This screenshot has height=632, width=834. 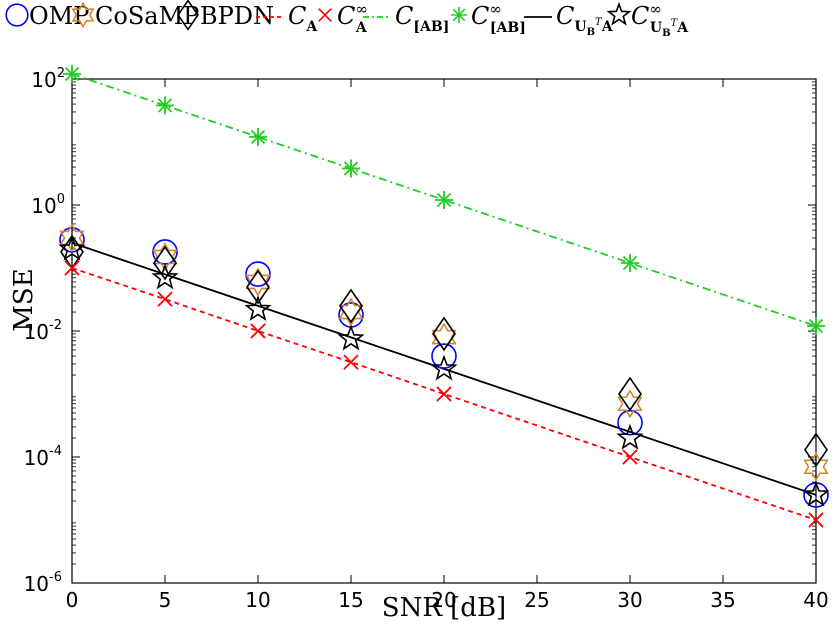 I want to click on legend-item: OMP, so click(x=47, y=16).